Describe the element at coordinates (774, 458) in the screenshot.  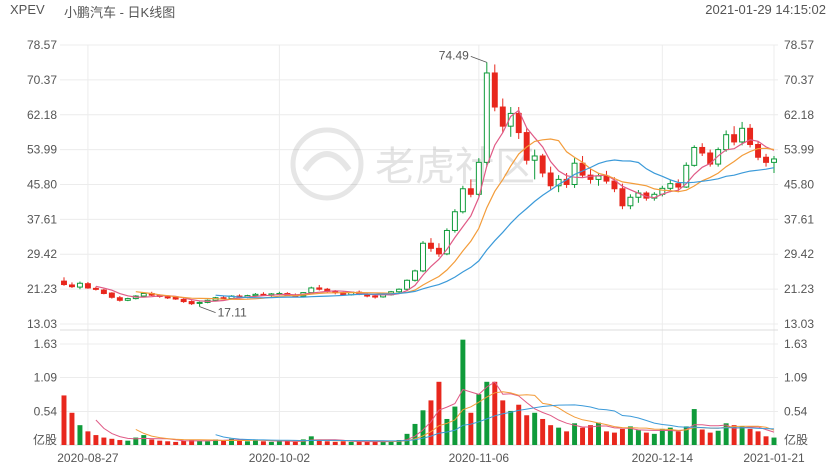
I see `x-tick-label: 2021-01-21` at that location.